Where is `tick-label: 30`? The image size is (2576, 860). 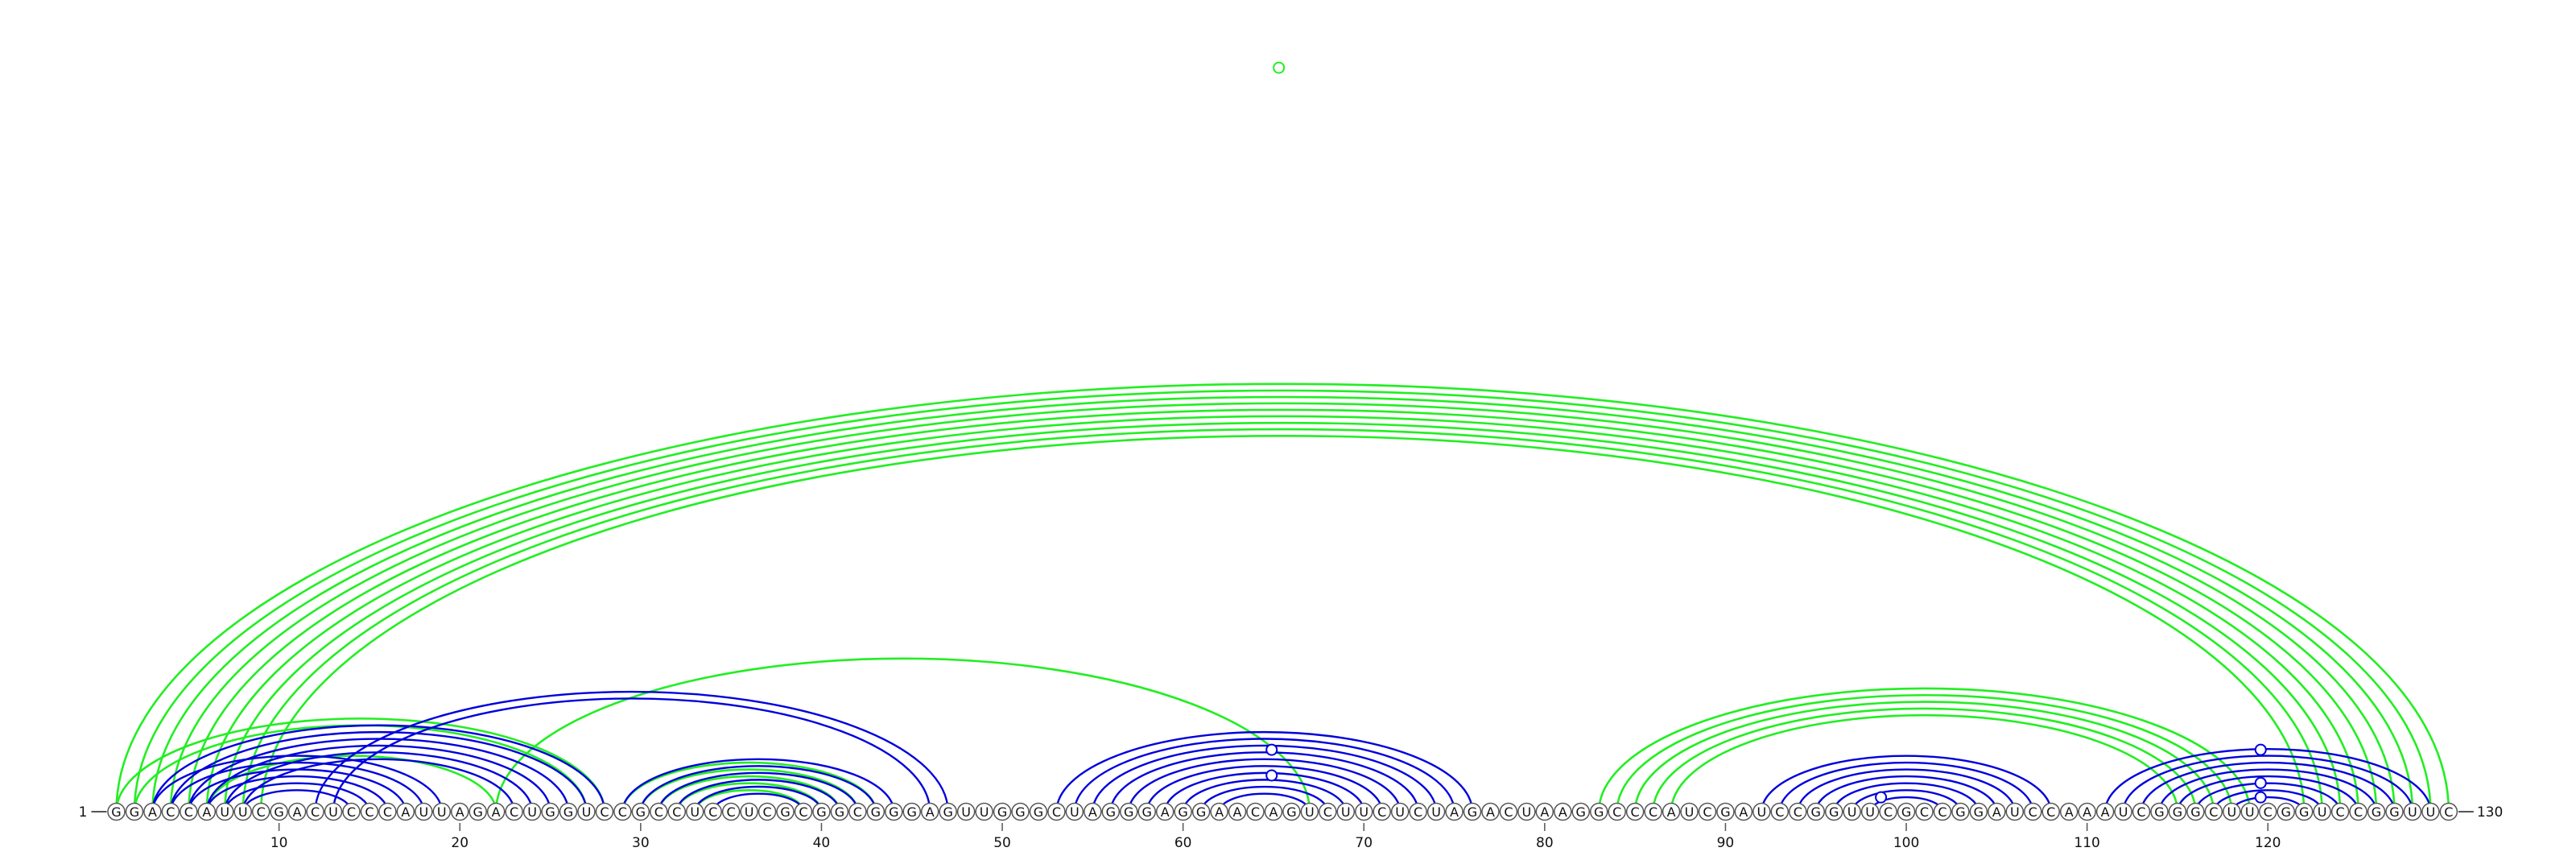
tick-label: 30 is located at coordinates (641, 843).